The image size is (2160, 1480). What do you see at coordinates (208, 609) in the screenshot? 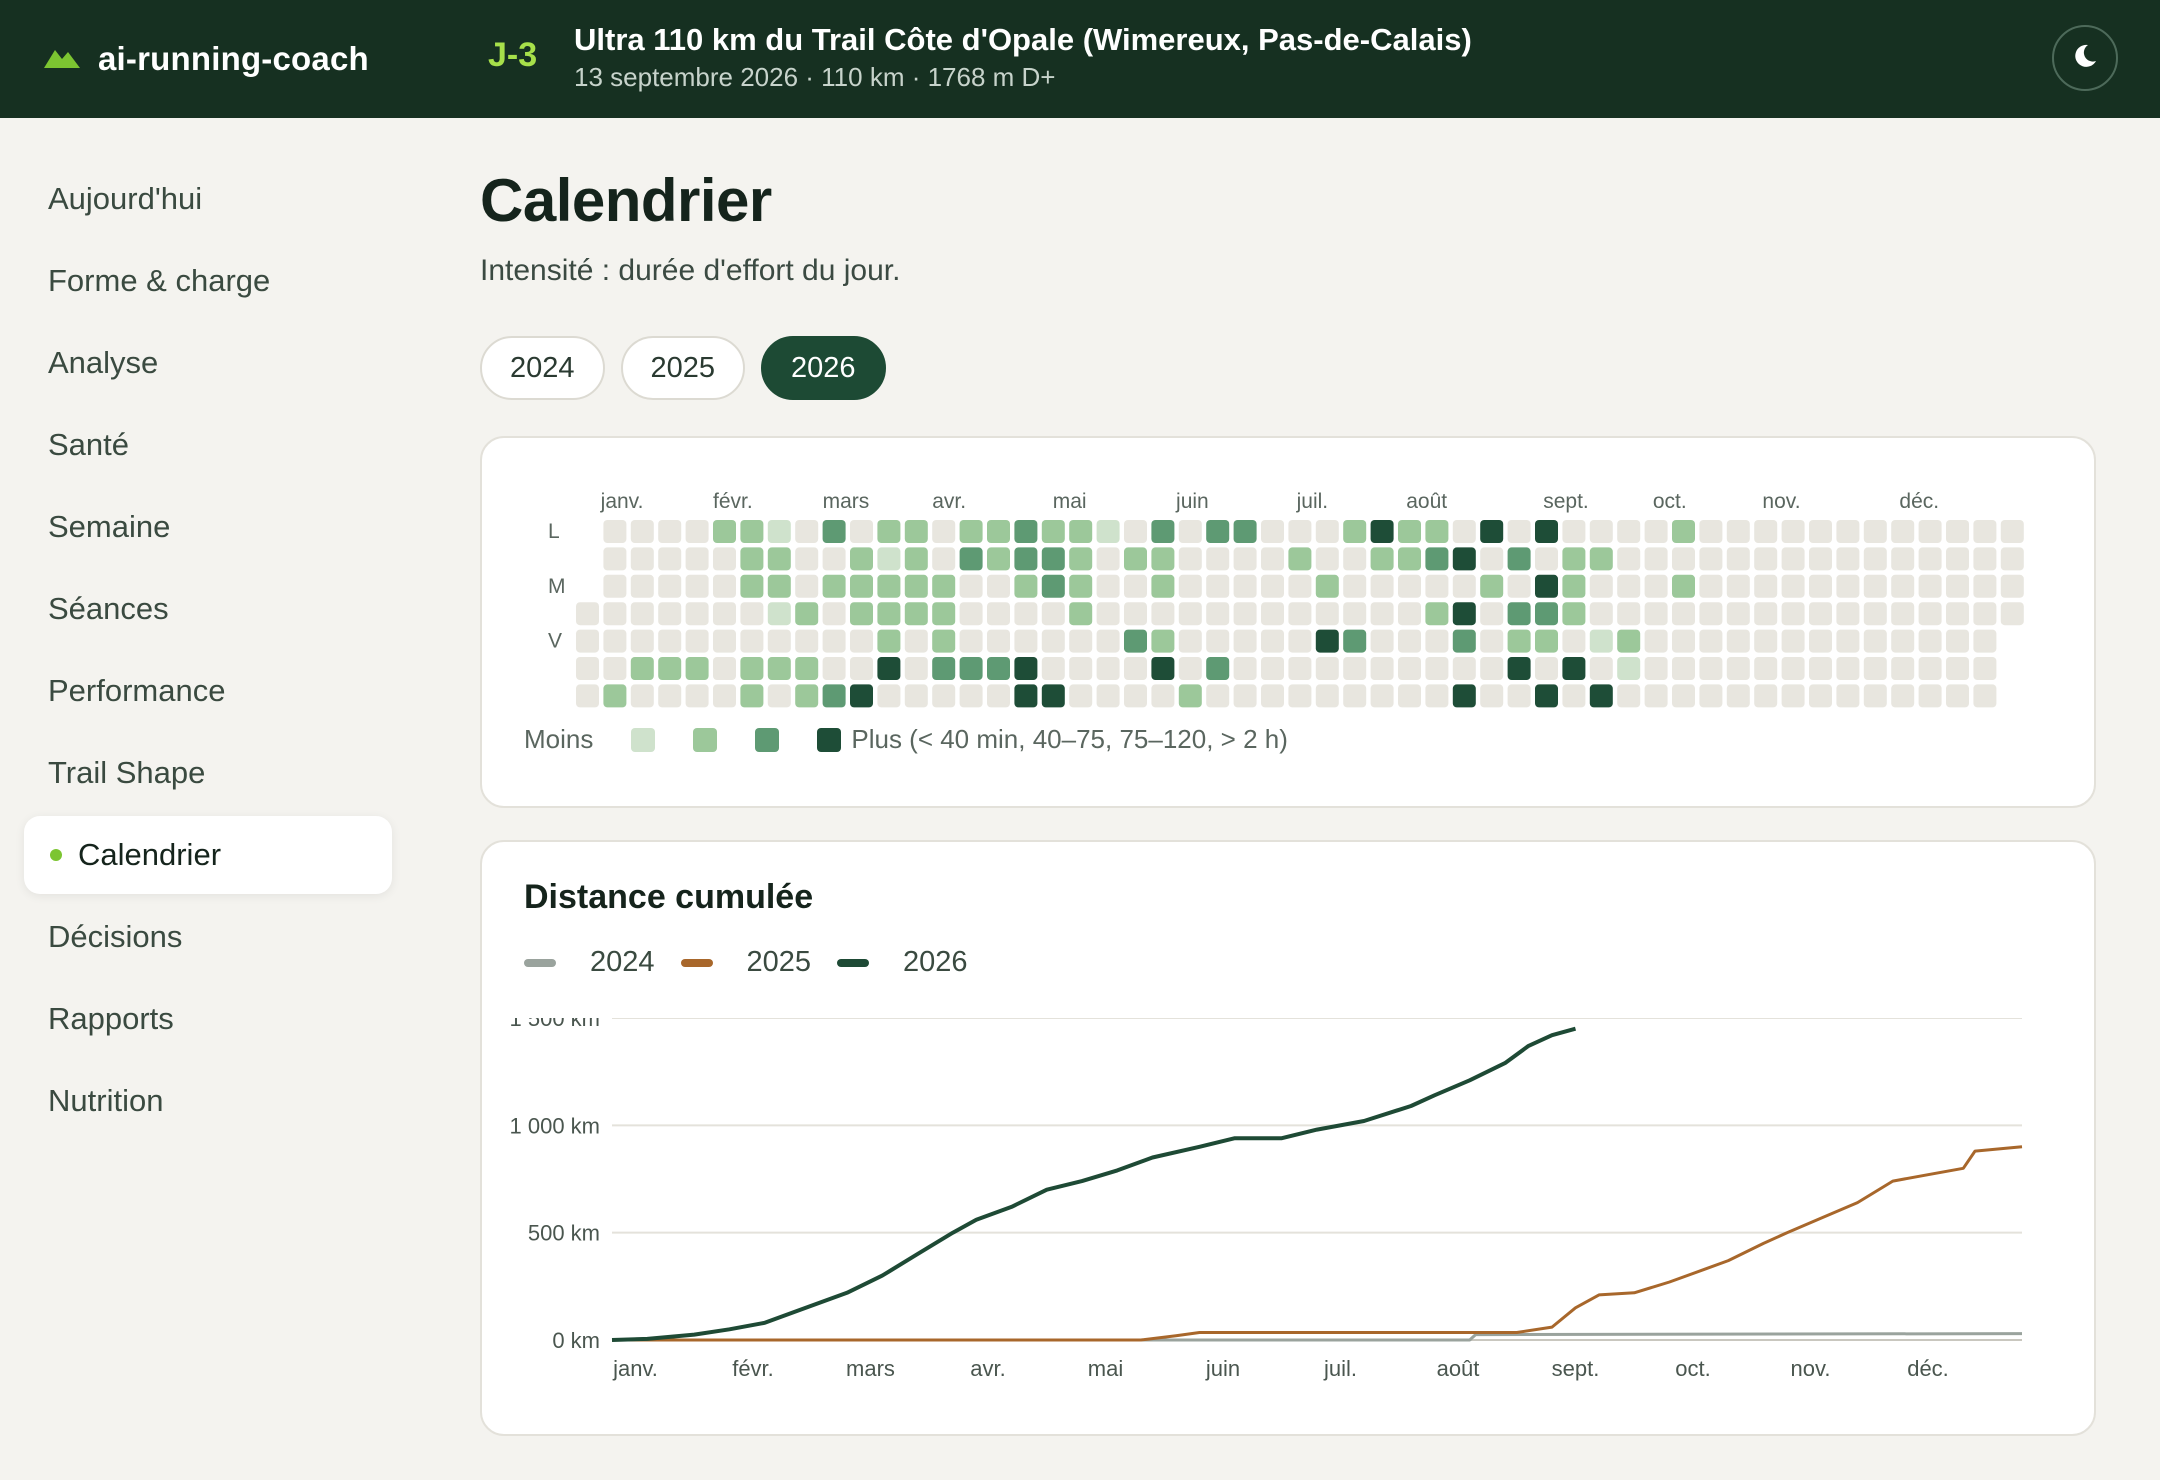
I see `sidebar-item-5: Séances` at bounding box center [208, 609].